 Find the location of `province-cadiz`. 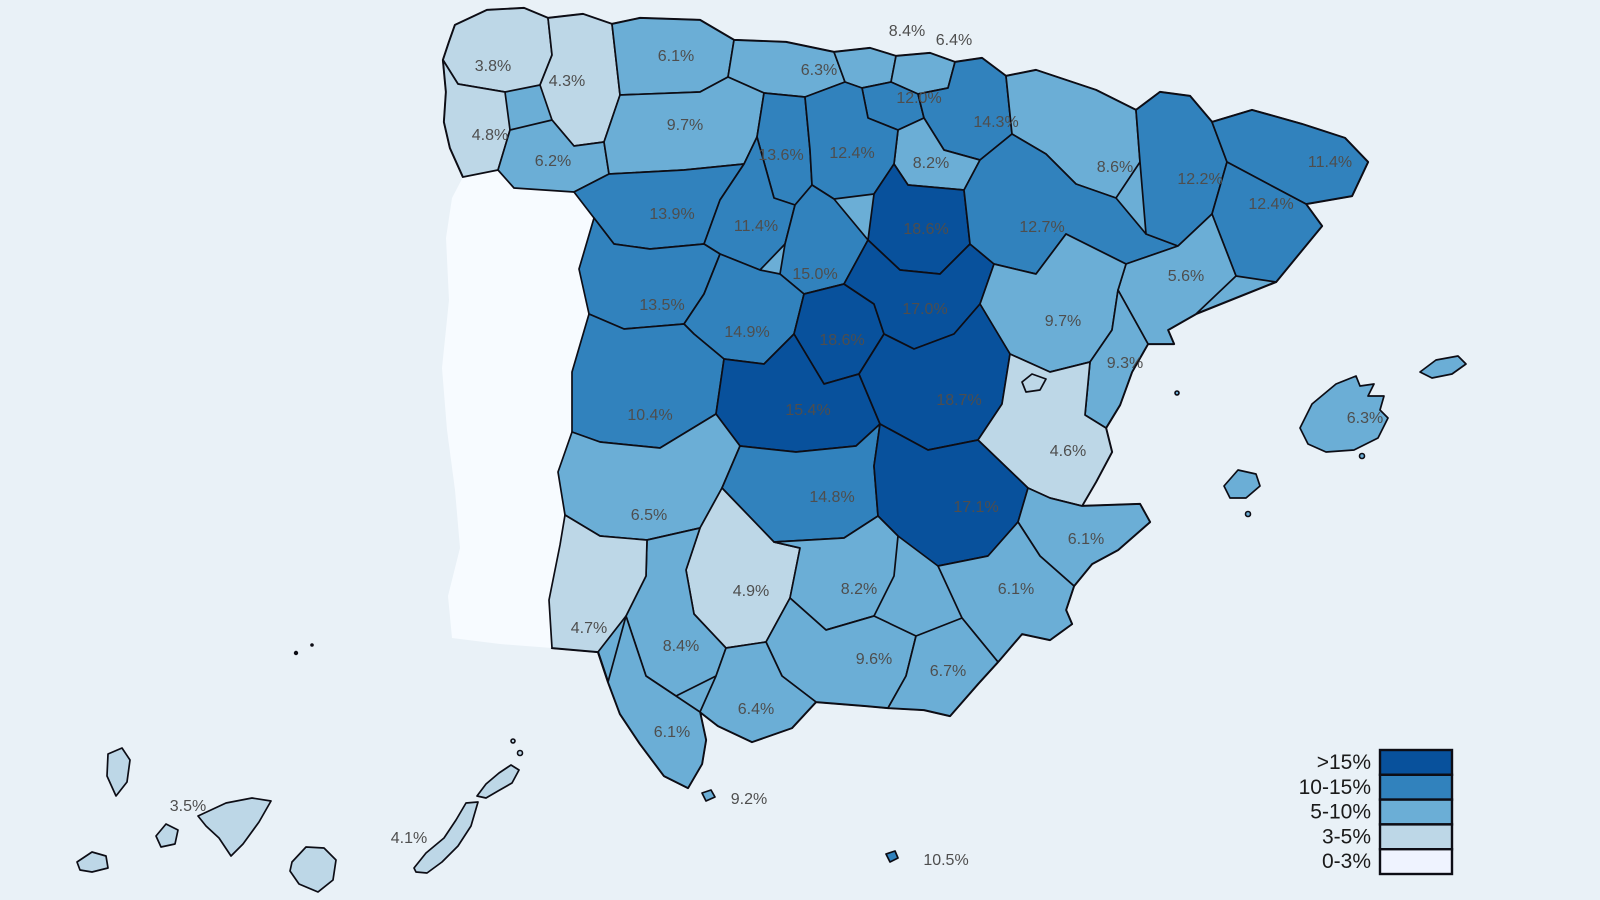

province-cadiz is located at coordinates (657, 702).